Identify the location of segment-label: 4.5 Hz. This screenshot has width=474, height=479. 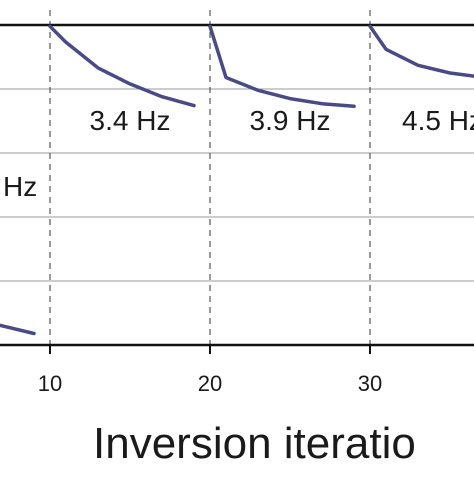
(438, 120).